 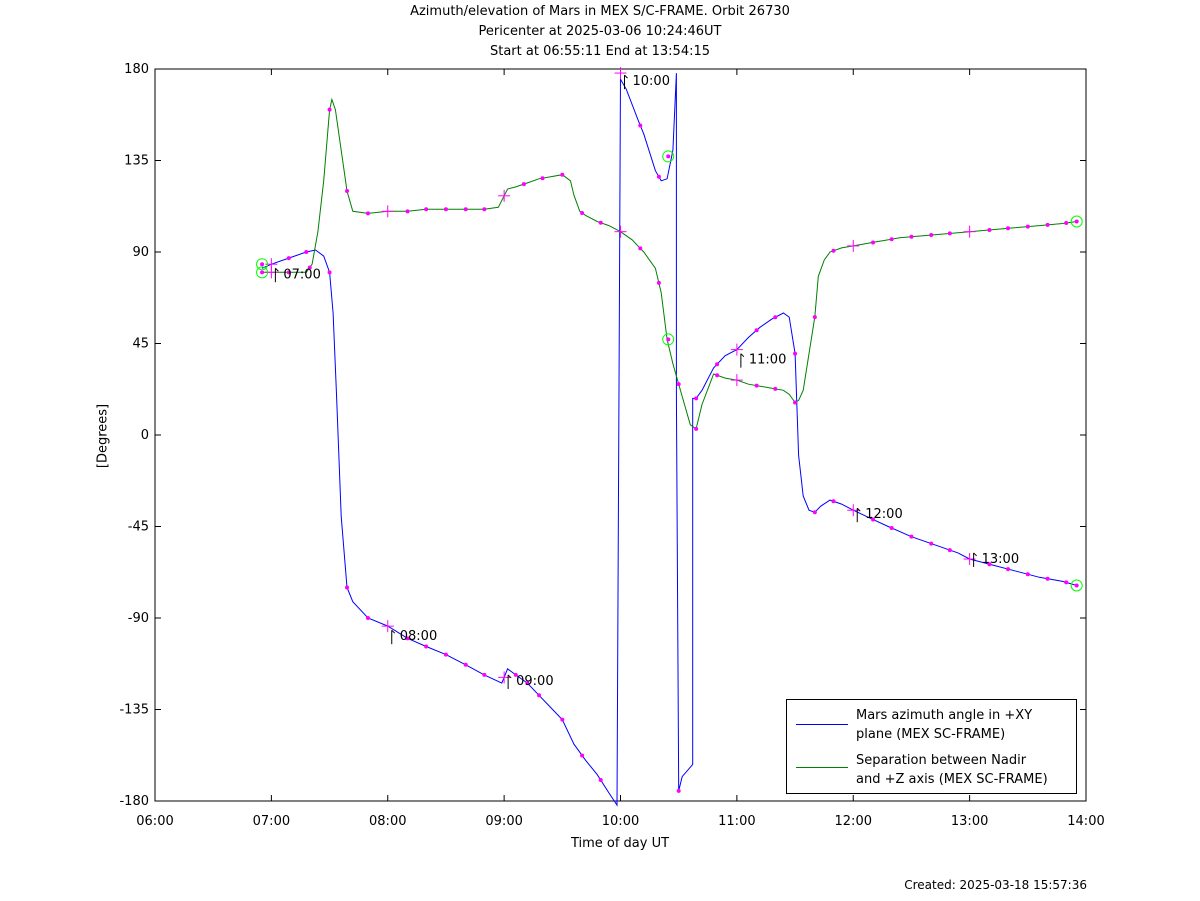 What do you see at coordinates (651, 81) in the screenshot?
I see `hour-label: 10:00` at bounding box center [651, 81].